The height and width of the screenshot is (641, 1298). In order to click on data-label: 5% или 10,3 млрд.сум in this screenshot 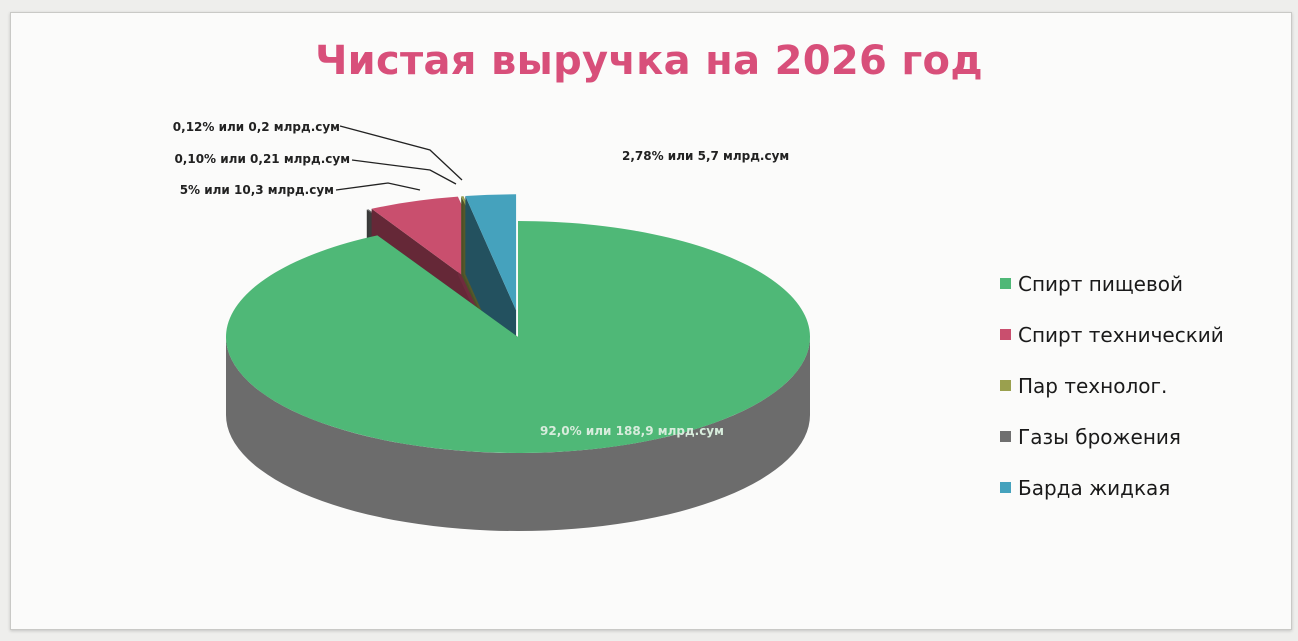, I will do `click(257, 190)`.